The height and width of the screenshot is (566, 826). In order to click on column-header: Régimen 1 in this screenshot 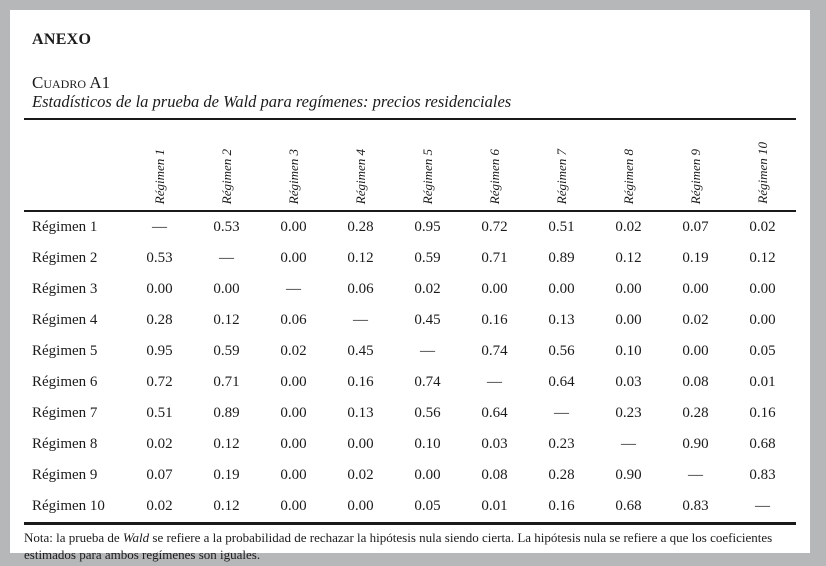, I will do `click(159, 165)`.